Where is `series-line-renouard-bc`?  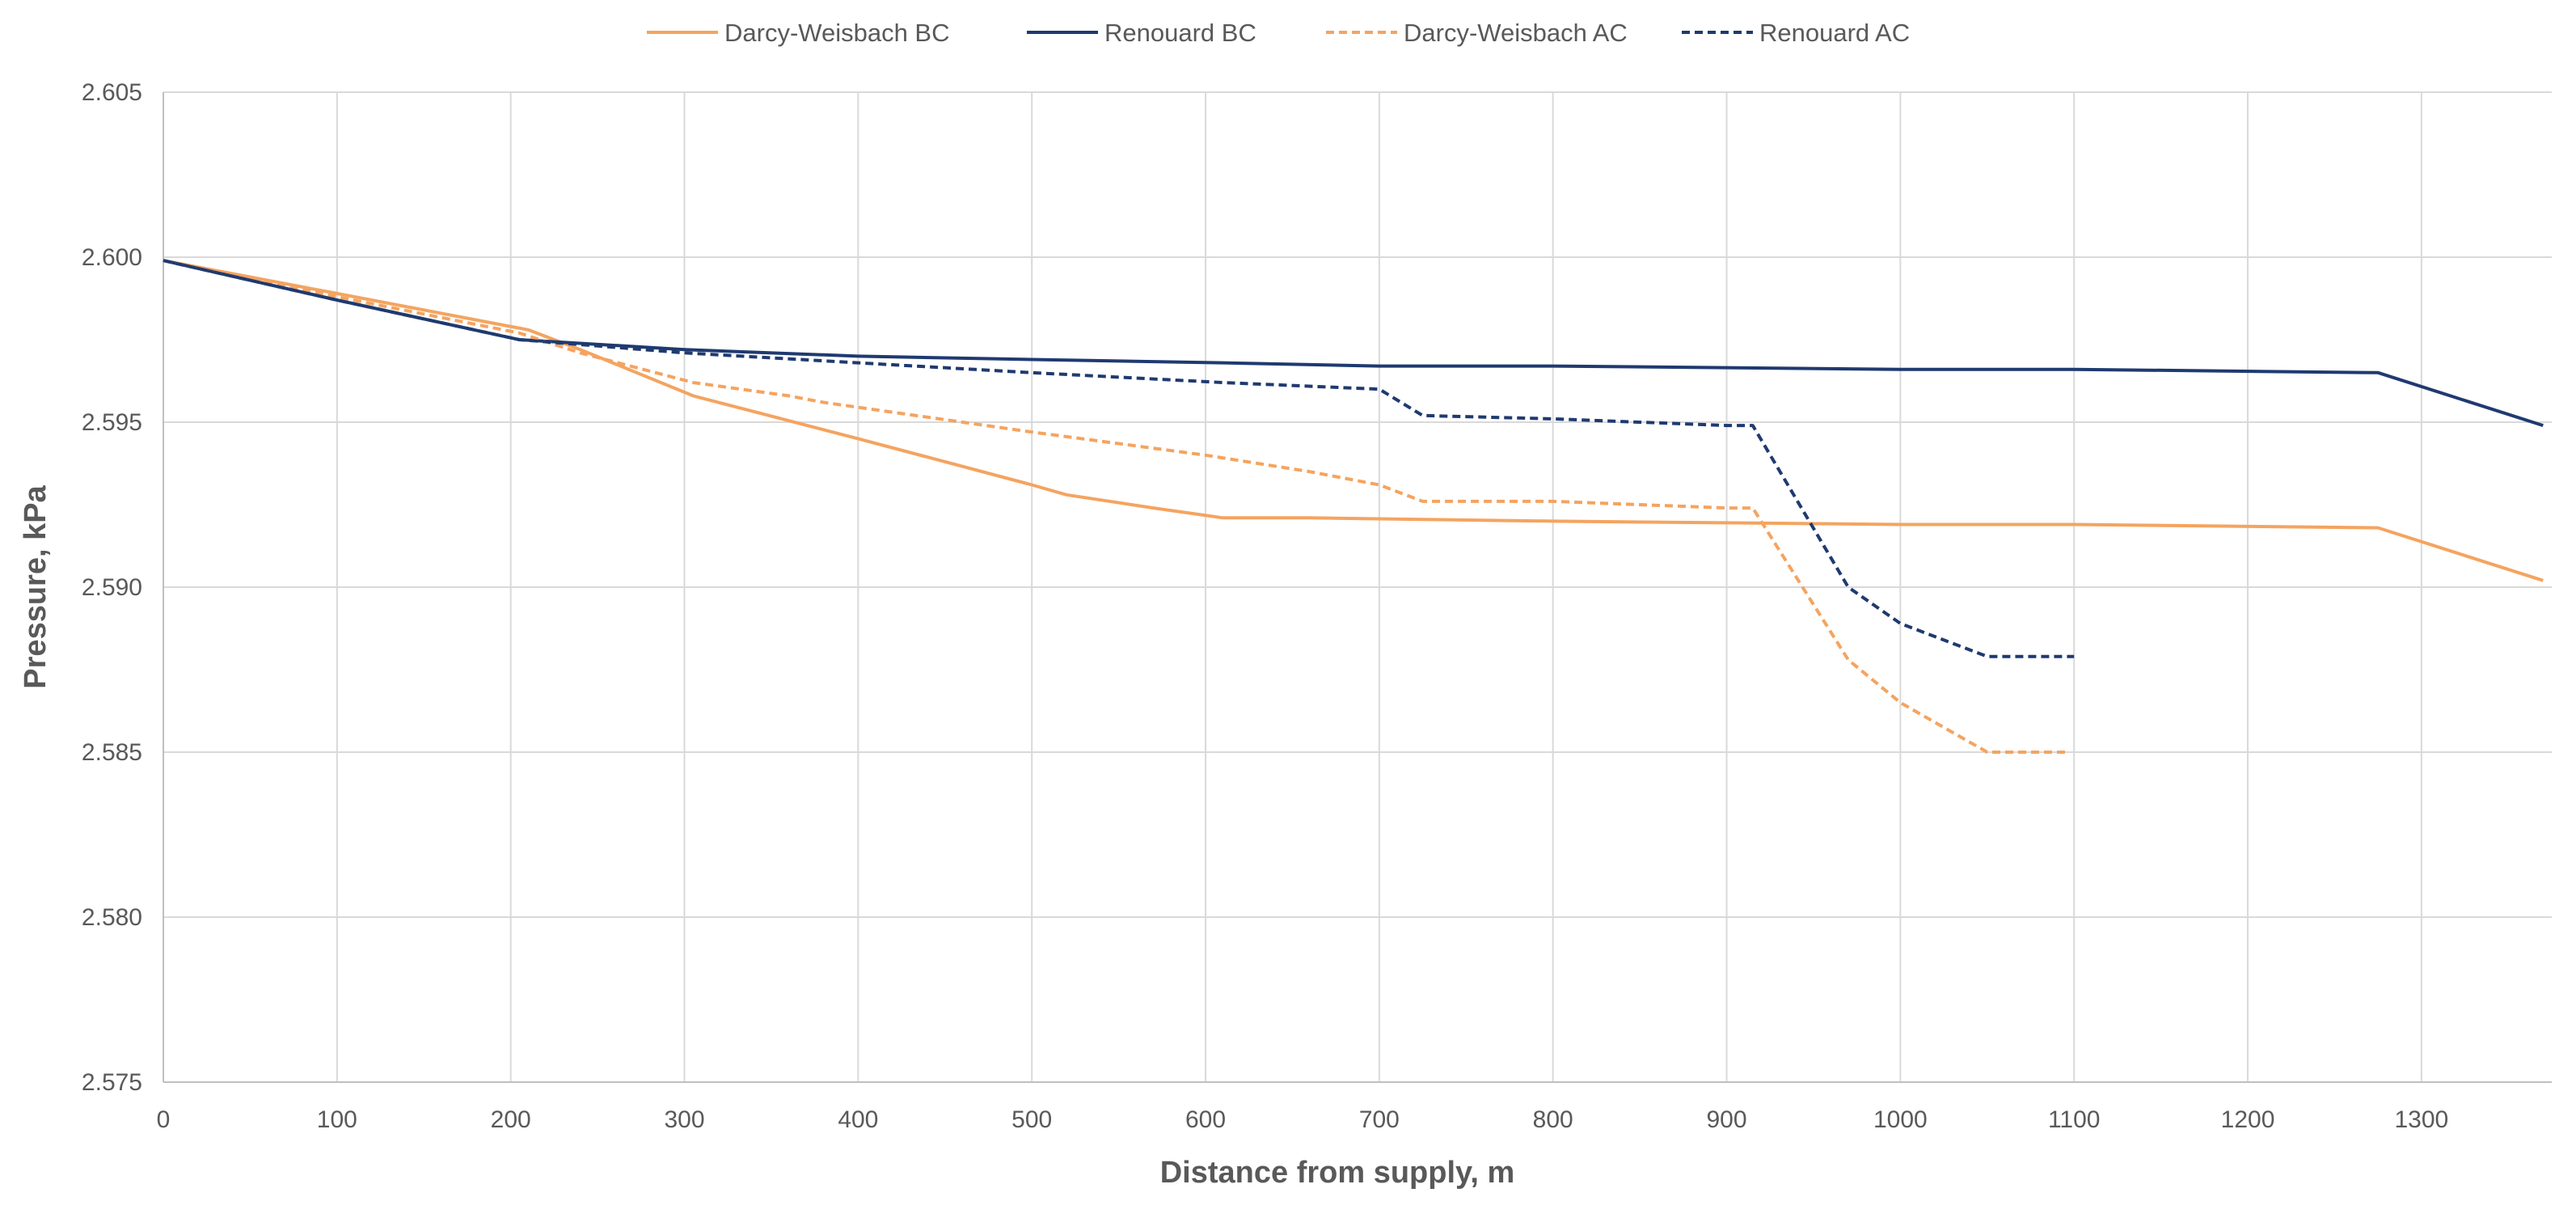 series-line-renouard-bc is located at coordinates (1353, 343).